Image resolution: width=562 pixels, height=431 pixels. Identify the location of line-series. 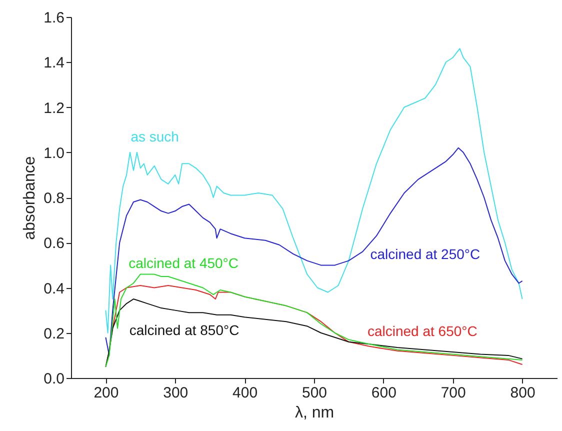
(314, 333).